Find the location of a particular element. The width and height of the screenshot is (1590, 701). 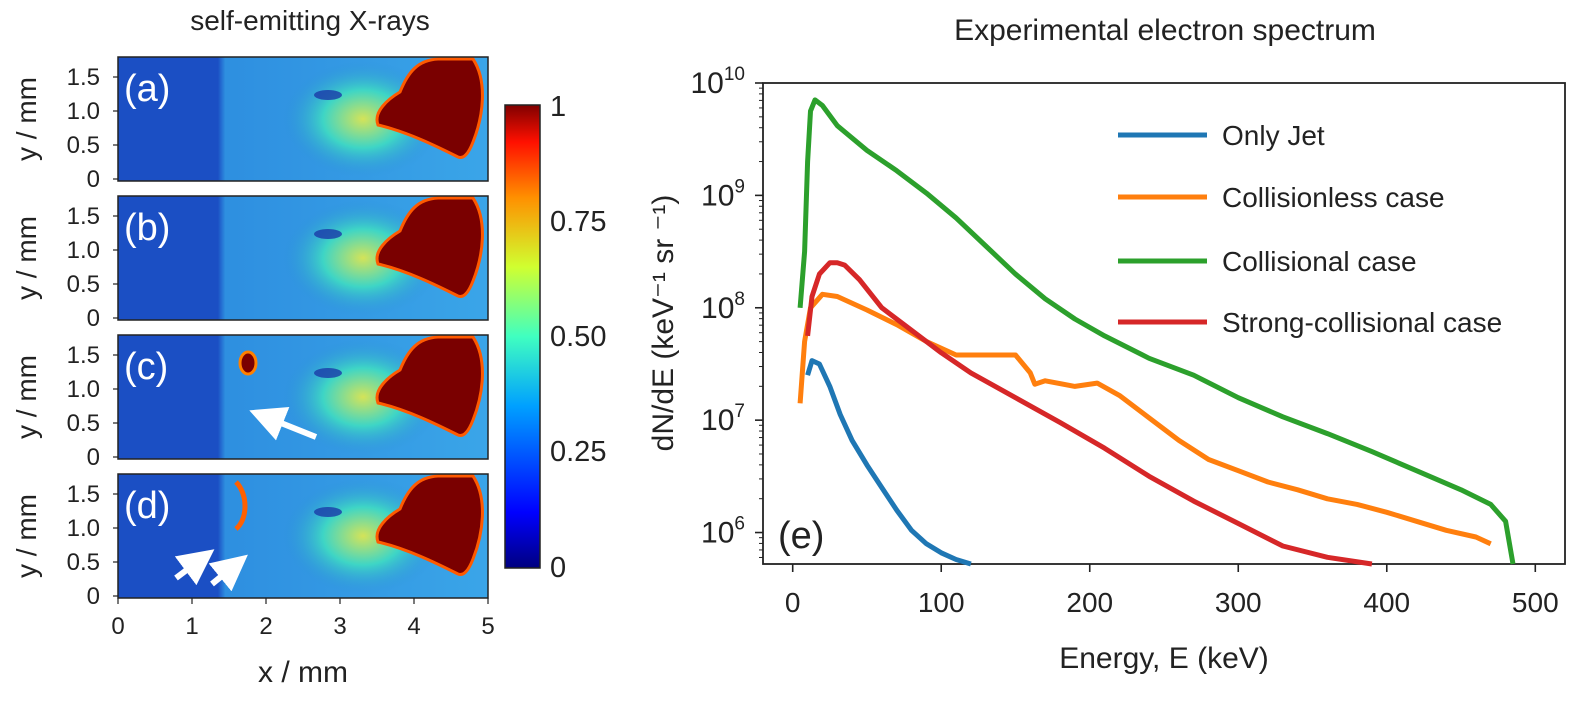

panel-label: (a) is located at coordinates (147, 89).